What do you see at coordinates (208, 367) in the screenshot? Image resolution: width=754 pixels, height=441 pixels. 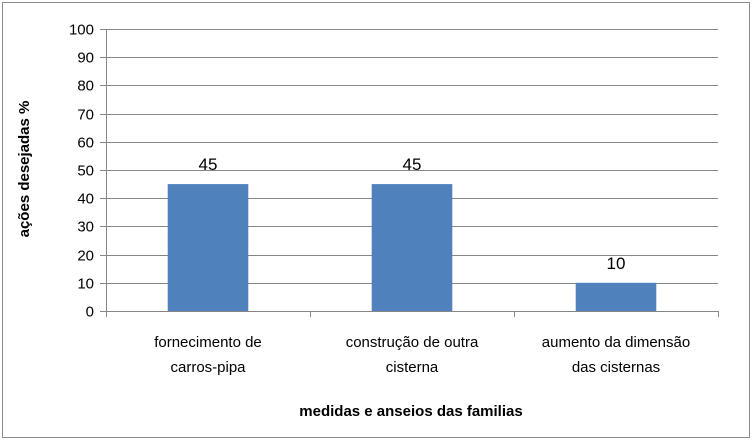 I see `x-category-label: carros-pipa` at bounding box center [208, 367].